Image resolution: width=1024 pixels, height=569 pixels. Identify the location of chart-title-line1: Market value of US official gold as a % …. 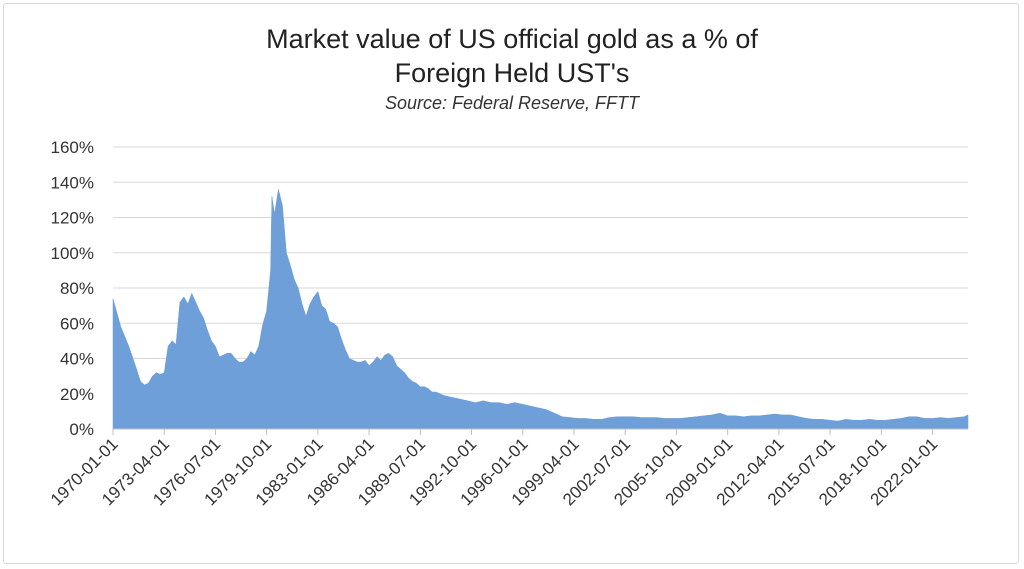
(512, 39).